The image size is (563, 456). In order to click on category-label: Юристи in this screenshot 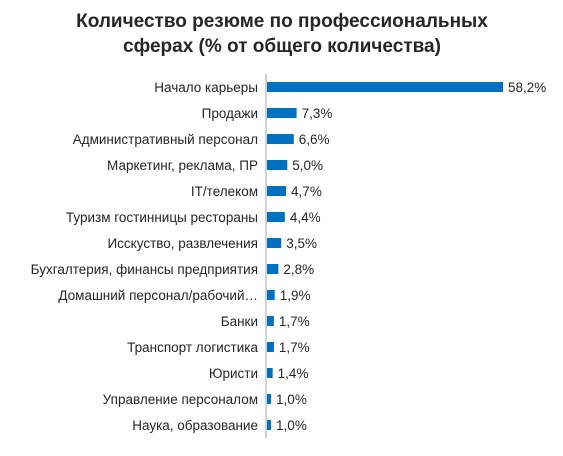, I will do `click(233, 373)`.